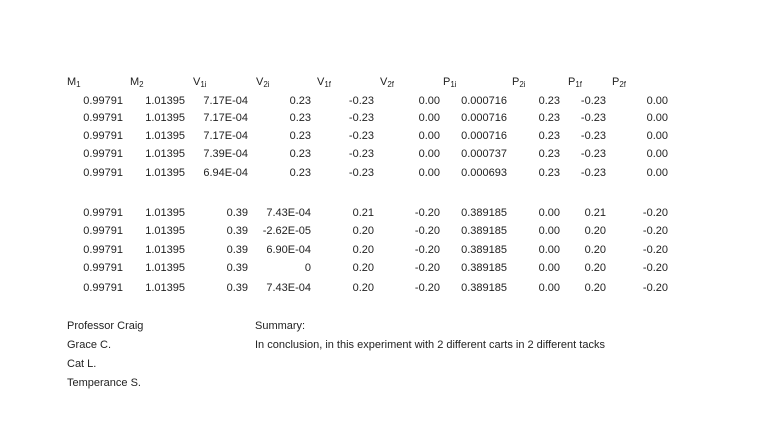 The height and width of the screenshot is (441, 784). I want to click on column-header: V2i, so click(263, 82).